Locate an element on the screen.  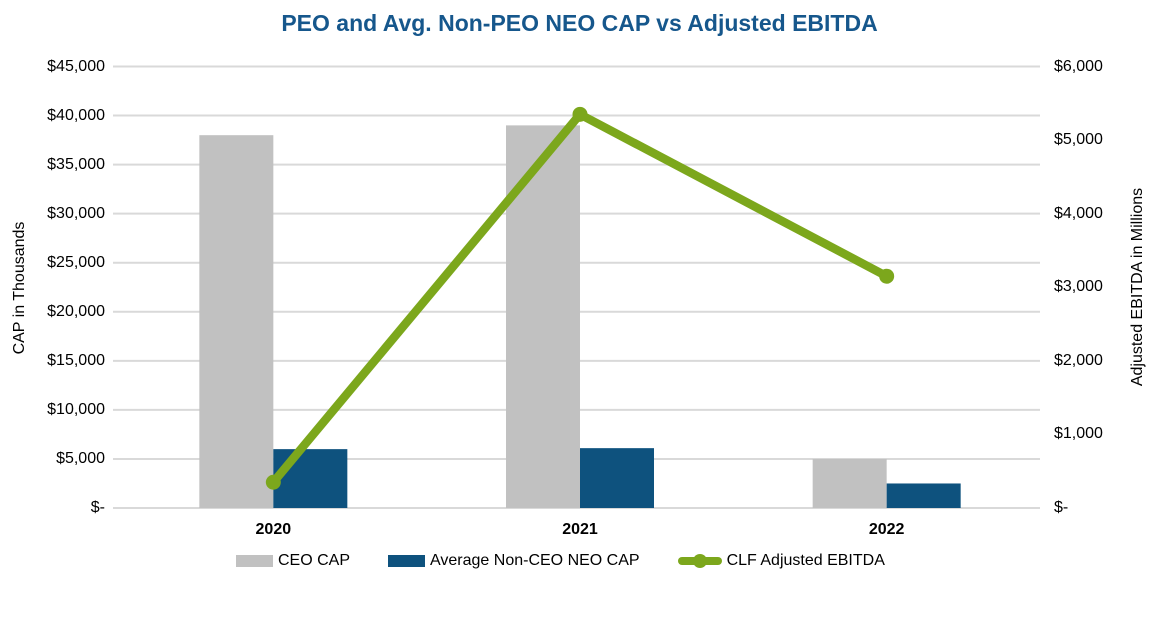
right-tick-label: $2,000 is located at coordinates (1078, 360).